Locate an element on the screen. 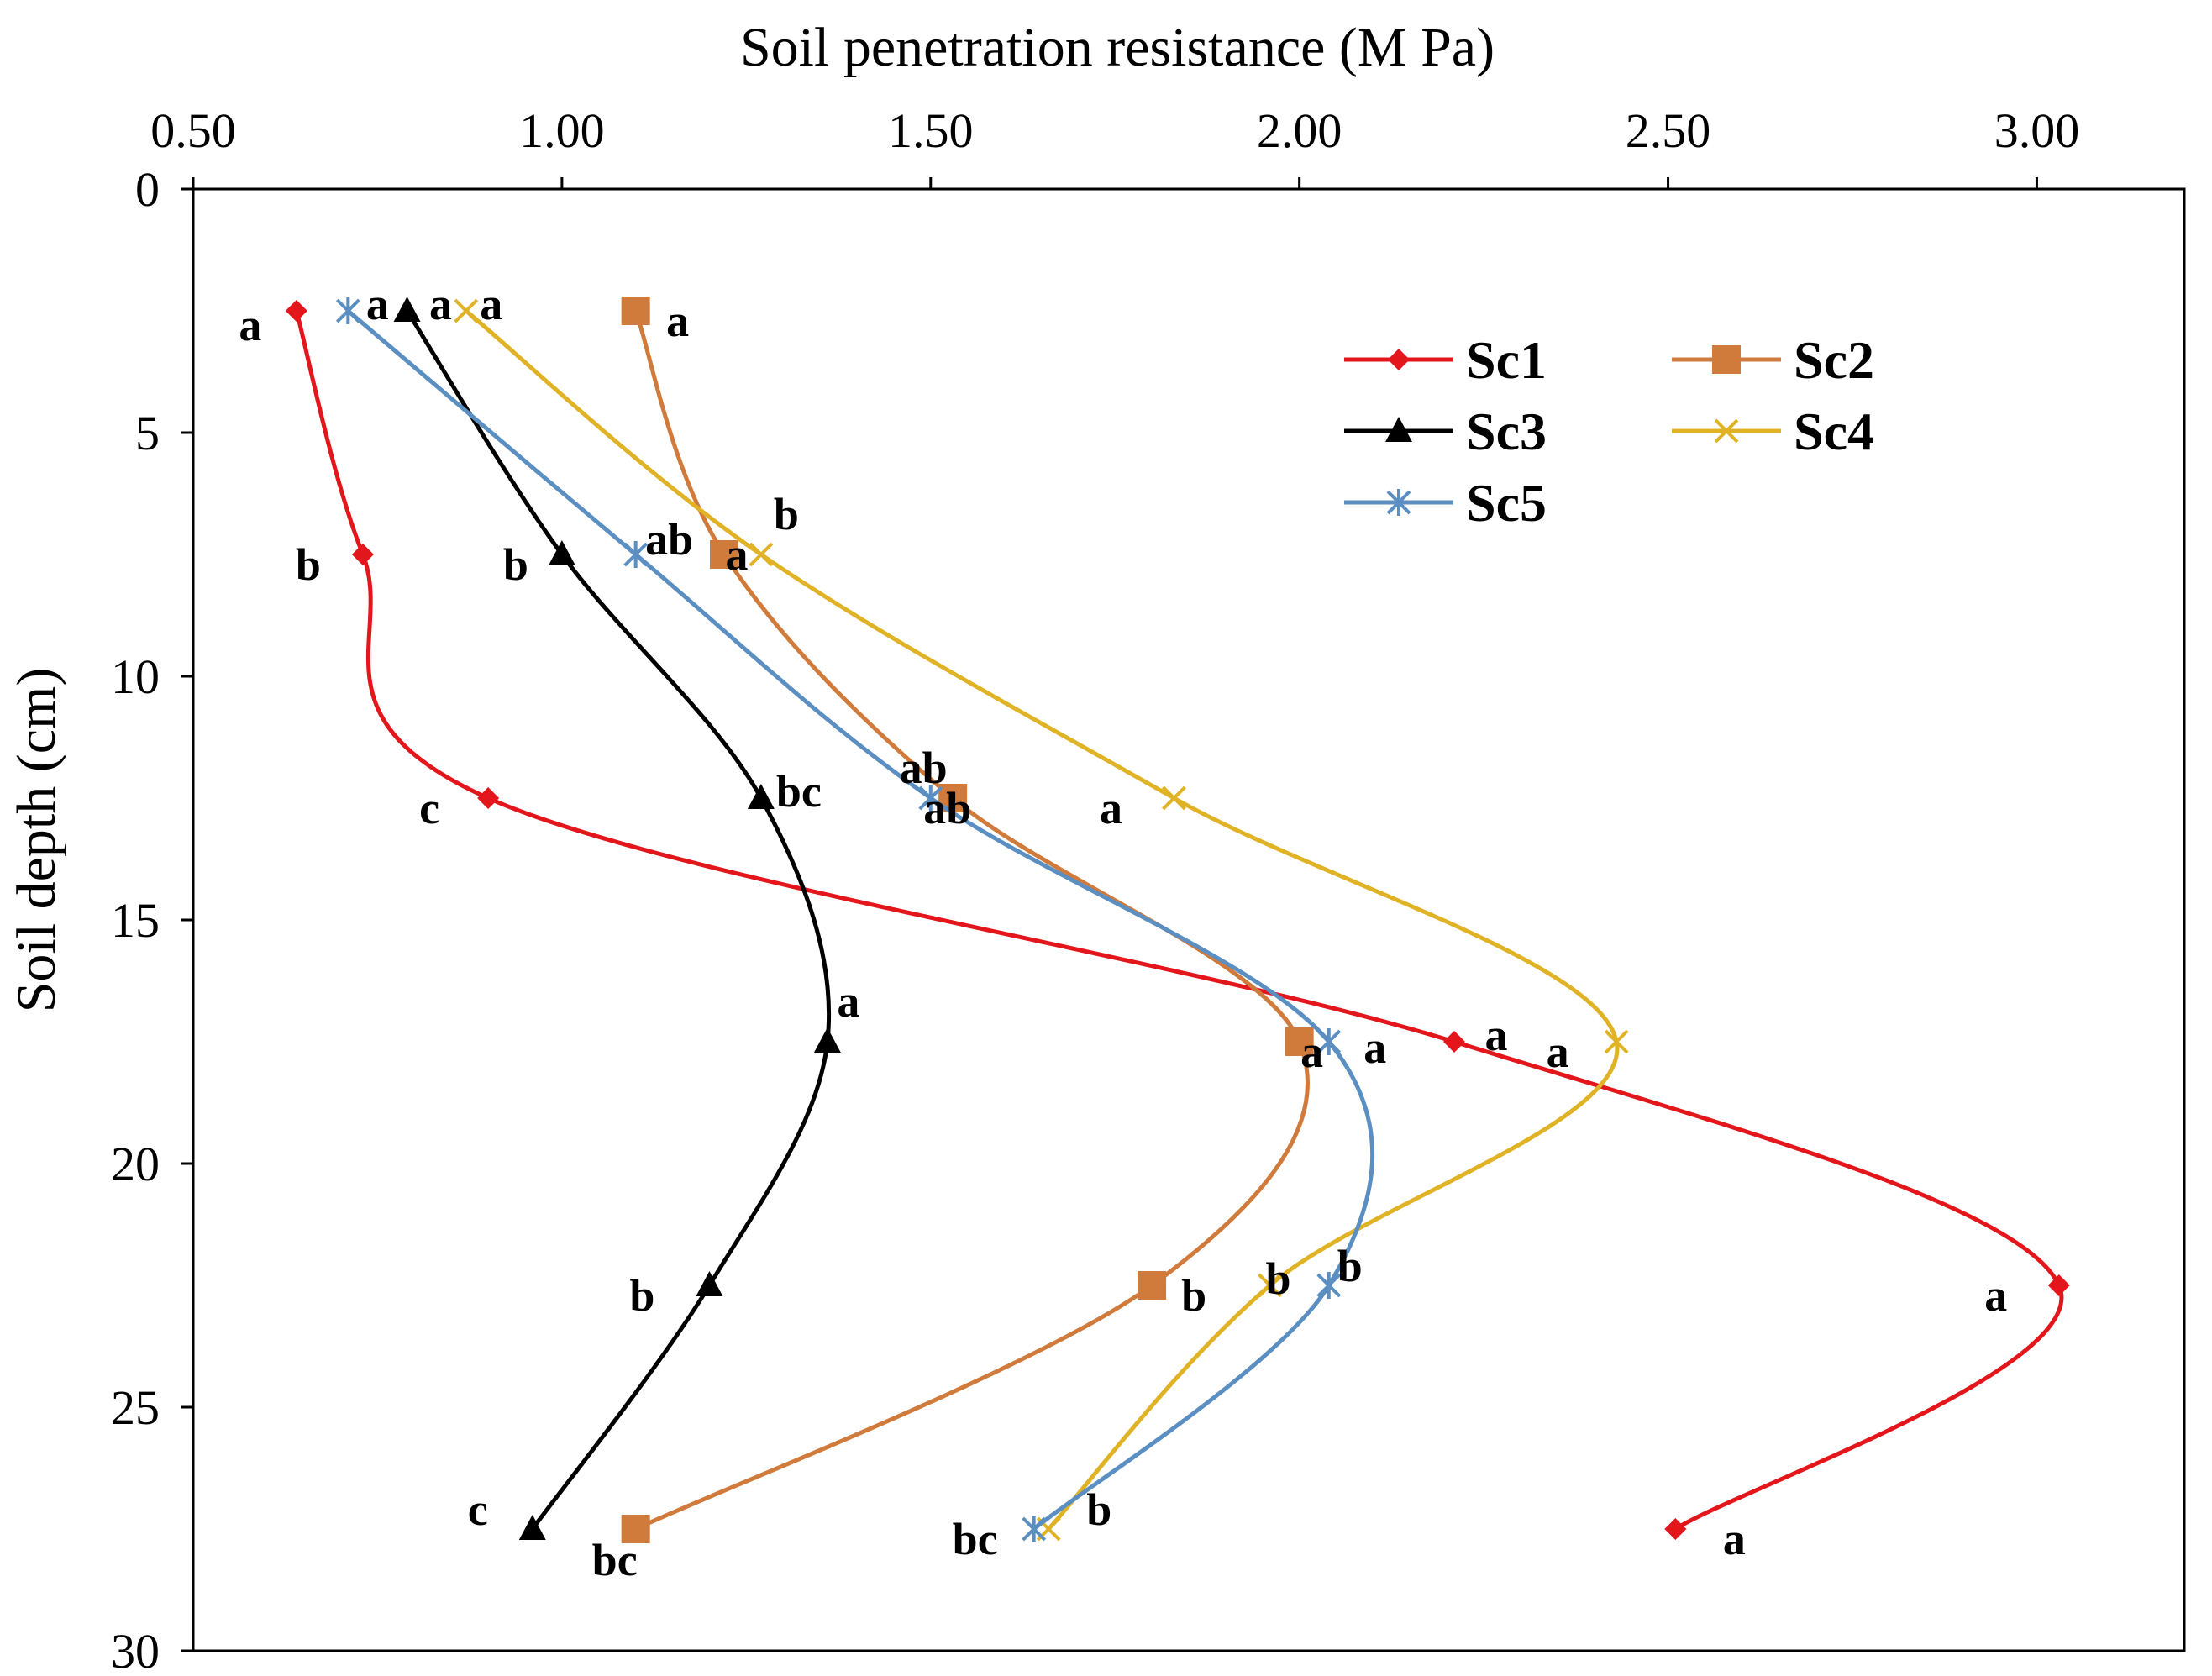 The width and height of the screenshot is (2212, 1676). y-tick-label: 0 is located at coordinates (147, 190).